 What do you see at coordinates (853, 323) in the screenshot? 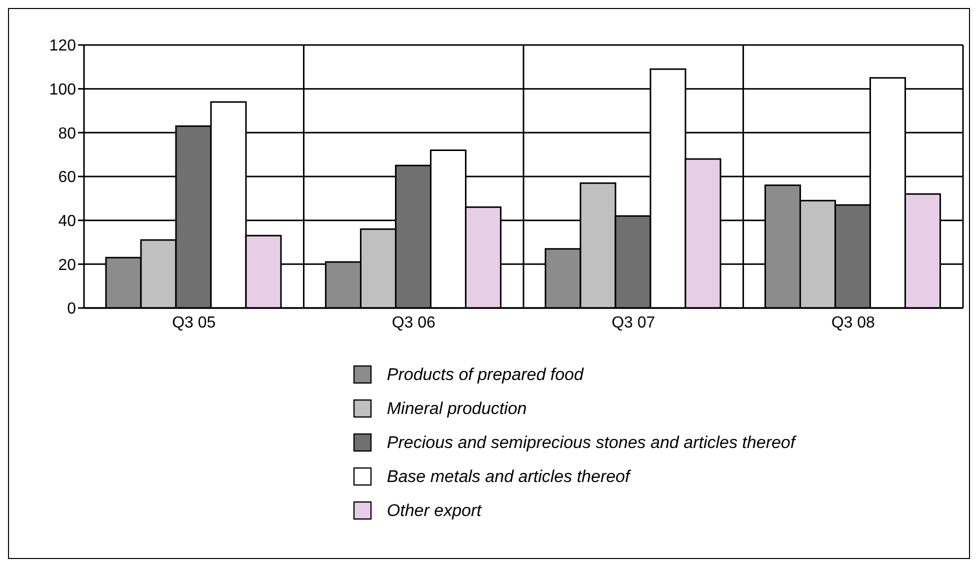
I see `x-tick-label: Q3 08` at bounding box center [853, 323].